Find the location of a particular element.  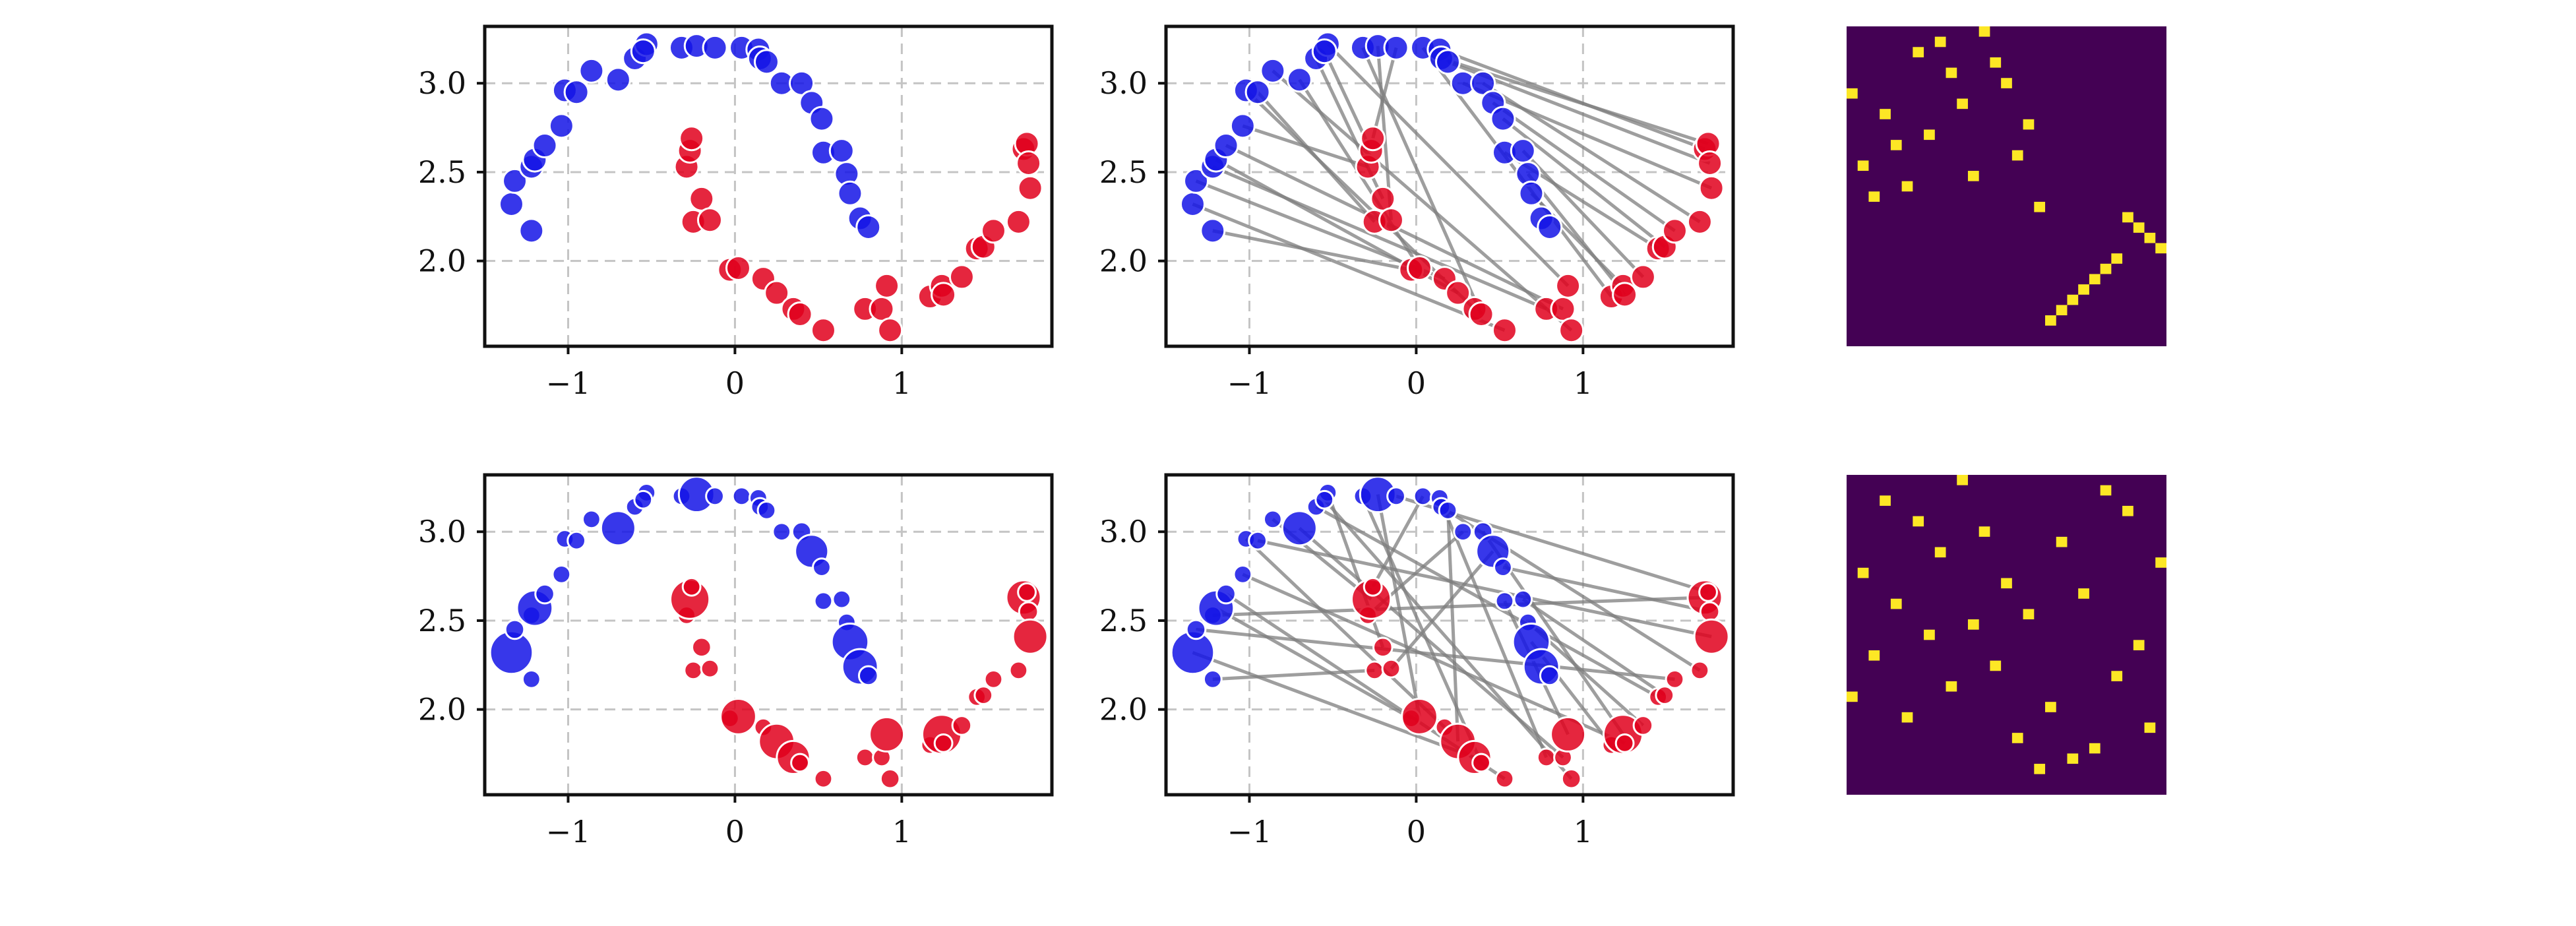

panel-row2-weighted-matching: −1 0 1 2.0 2.5 3.0 is located at coordinates (1417, 661).